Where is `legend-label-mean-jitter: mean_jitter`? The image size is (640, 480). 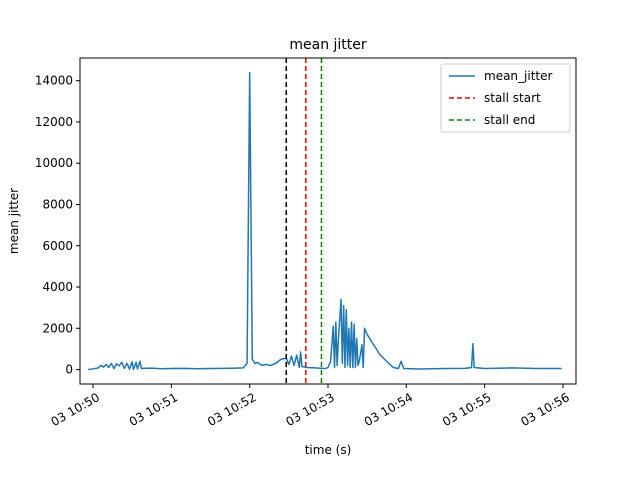
legend-label-mean-jitter: mean_jitter is located at coordinates (518, 76).